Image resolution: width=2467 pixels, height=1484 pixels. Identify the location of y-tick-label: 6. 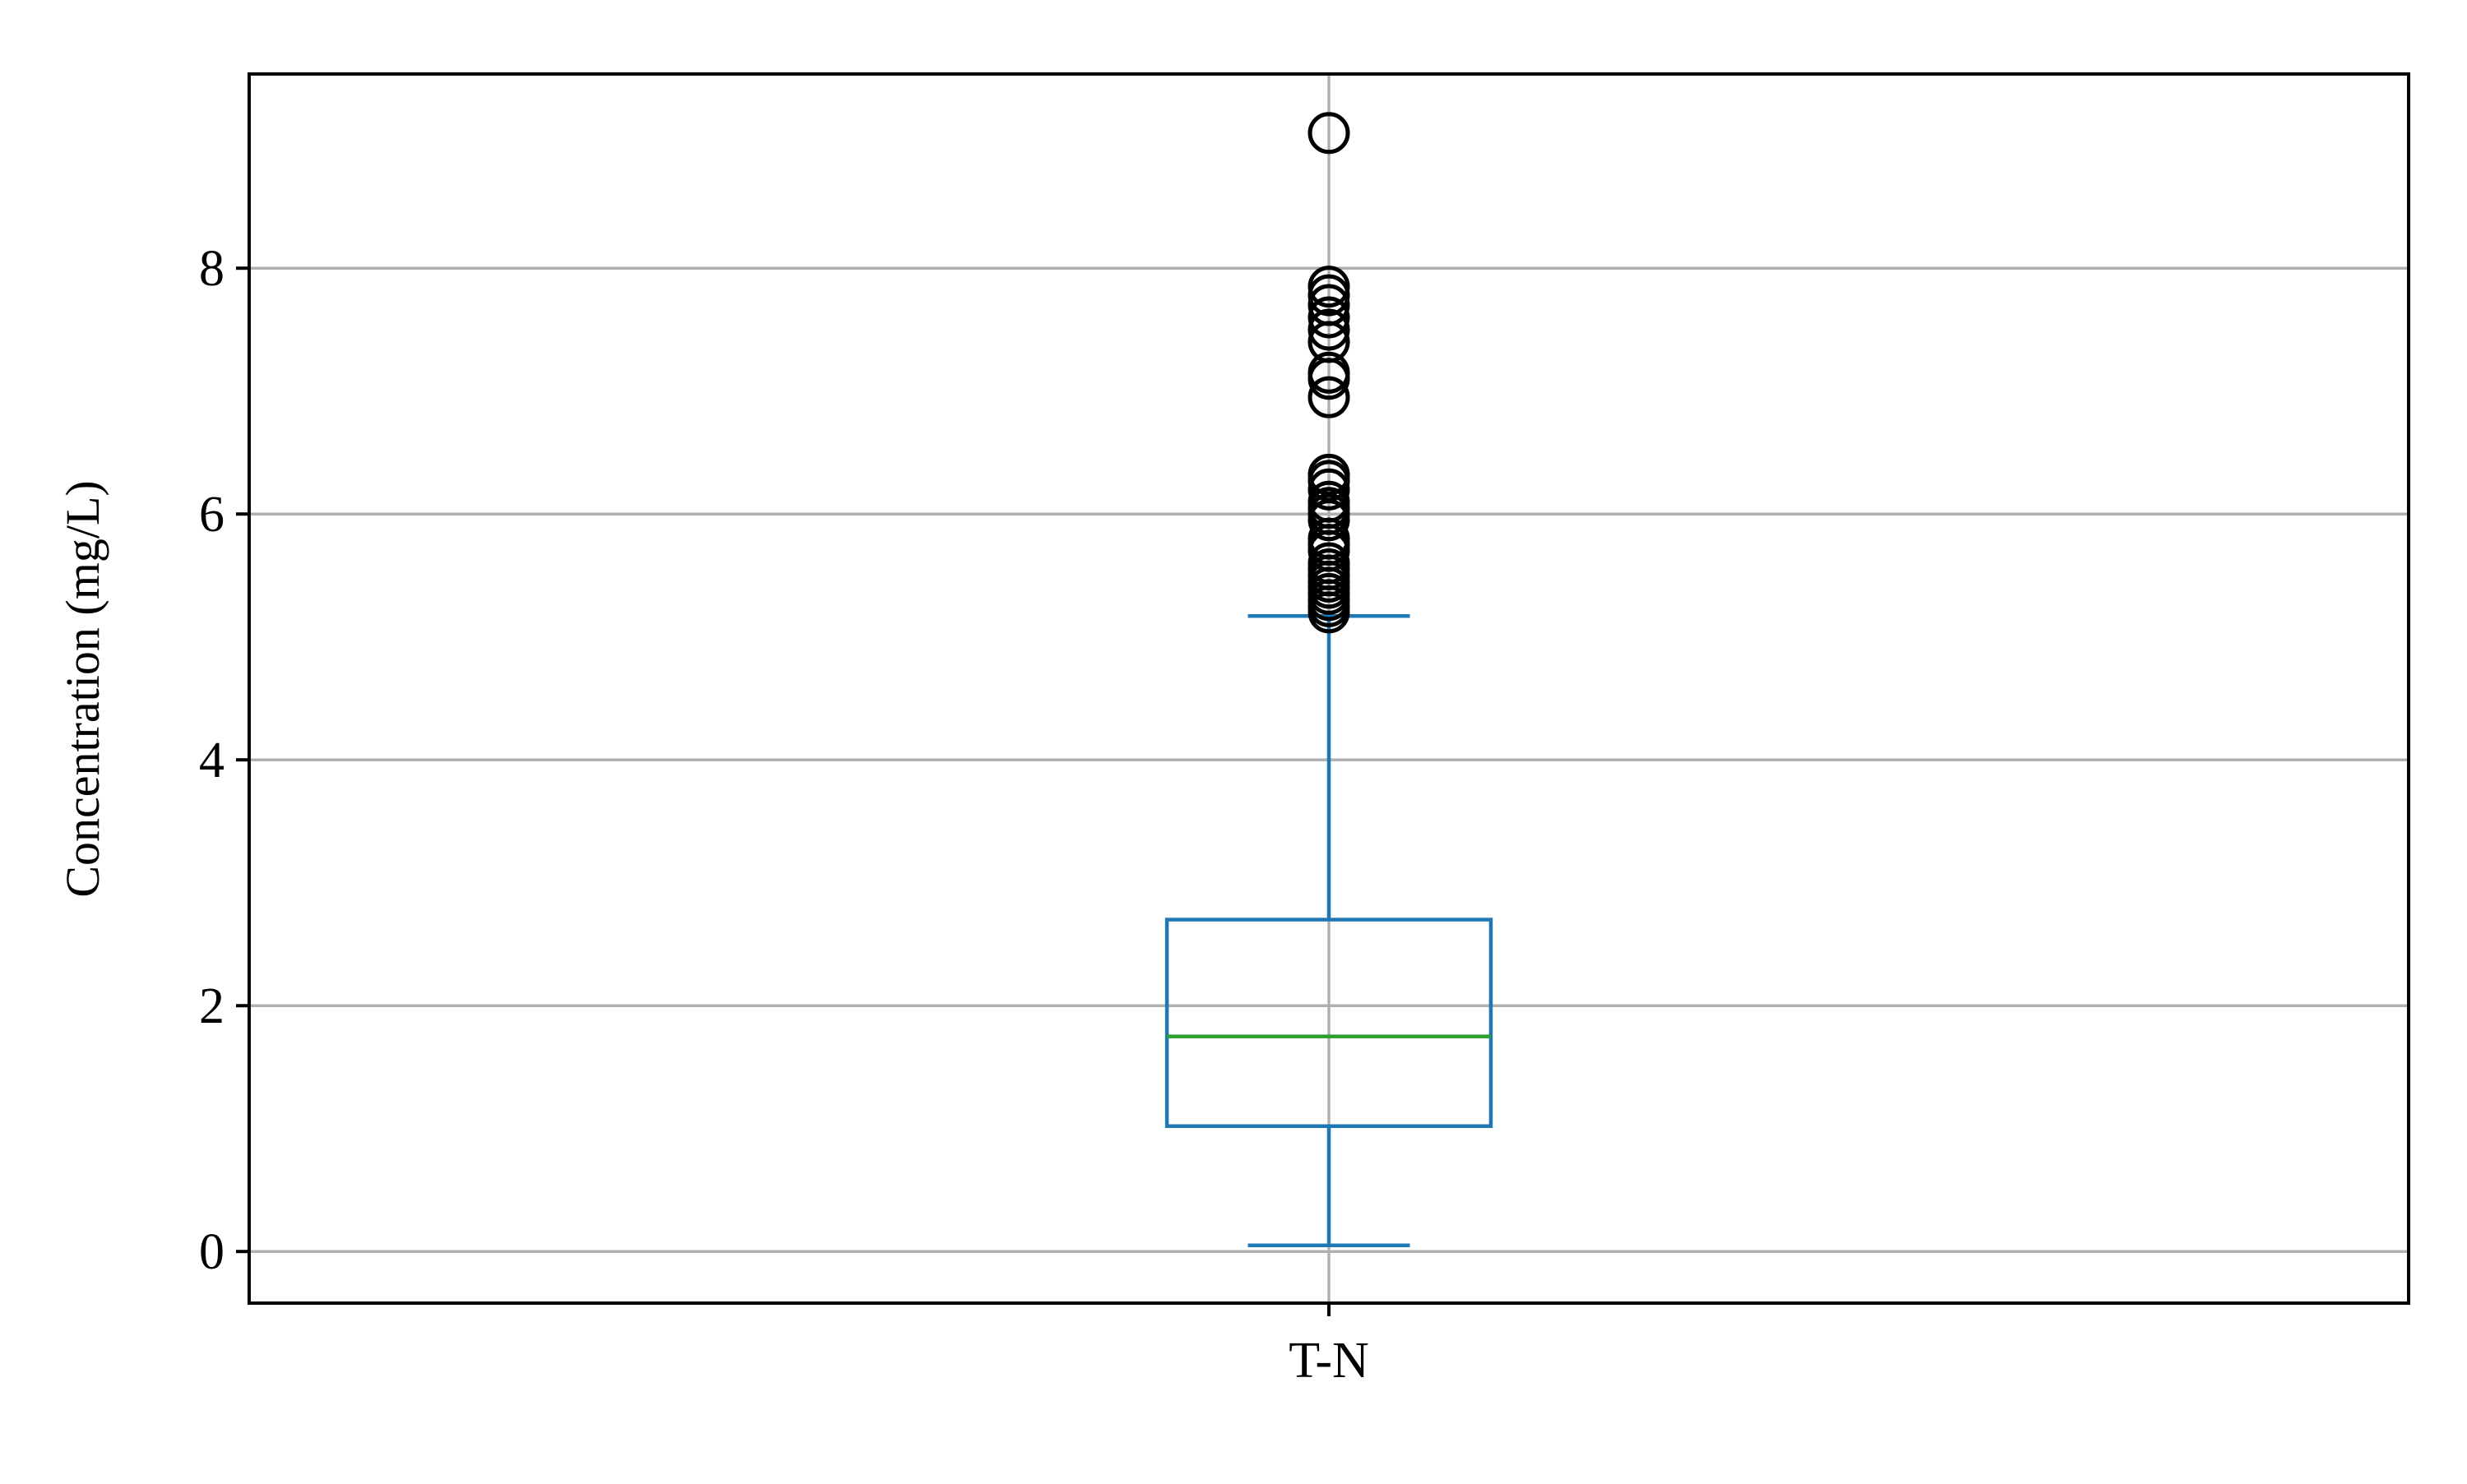
(212, 515).